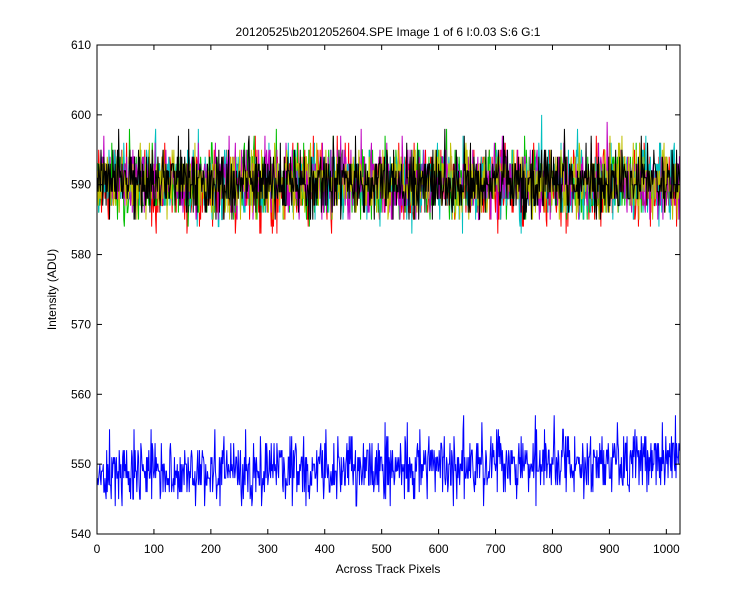 The height and width of the screenshot is (600, 750). What do you see at coordinates (211, 549) in the screenshot?
I see `x-tick-label: 200` at bounding box center [211, 549].